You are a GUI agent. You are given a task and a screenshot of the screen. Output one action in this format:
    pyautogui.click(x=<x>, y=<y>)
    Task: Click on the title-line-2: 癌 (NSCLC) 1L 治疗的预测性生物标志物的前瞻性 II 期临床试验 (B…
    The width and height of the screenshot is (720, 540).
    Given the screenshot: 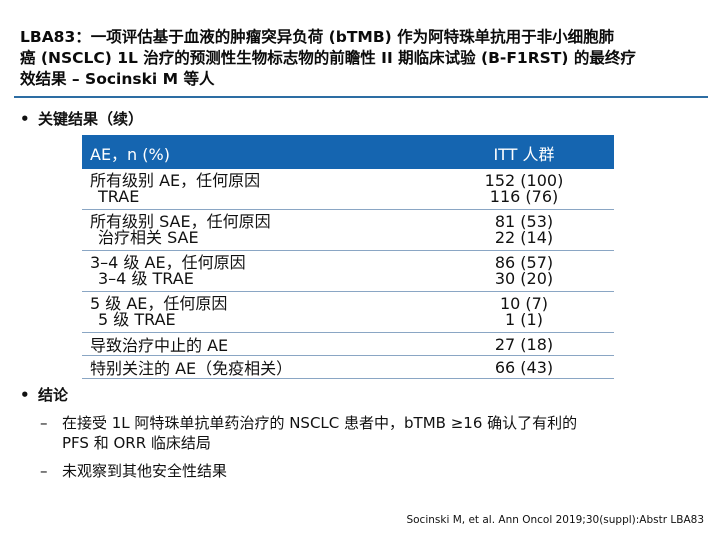 What is the action you would take?
    pyautogui.click(x=328, y=58)
    